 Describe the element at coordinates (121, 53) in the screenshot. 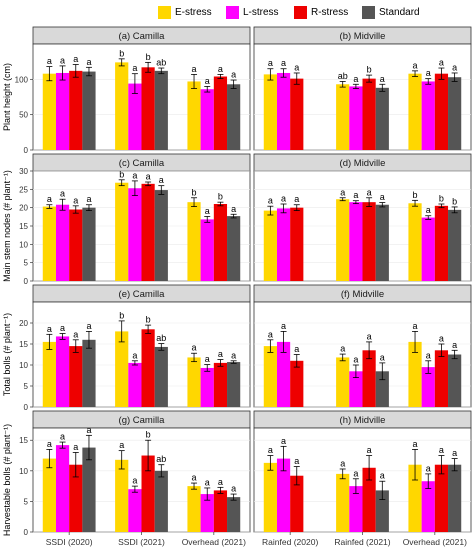

I see `panel-a-significance-letter: b` at that location.